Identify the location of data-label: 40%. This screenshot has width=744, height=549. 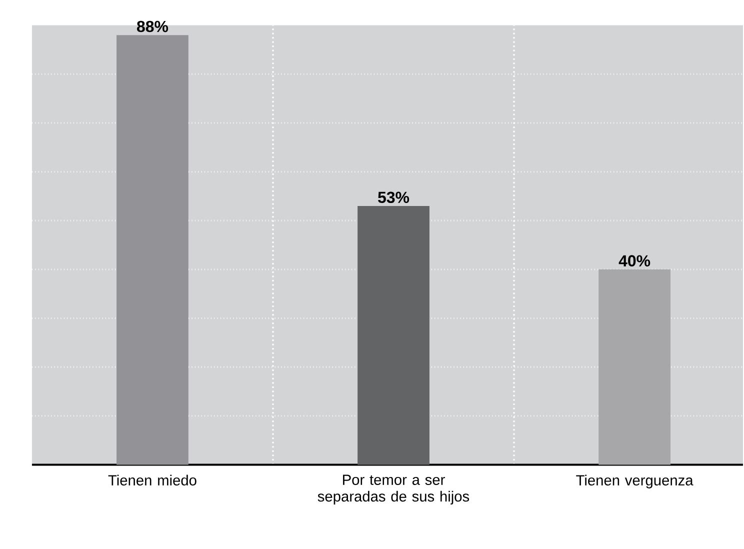
(634, 261).